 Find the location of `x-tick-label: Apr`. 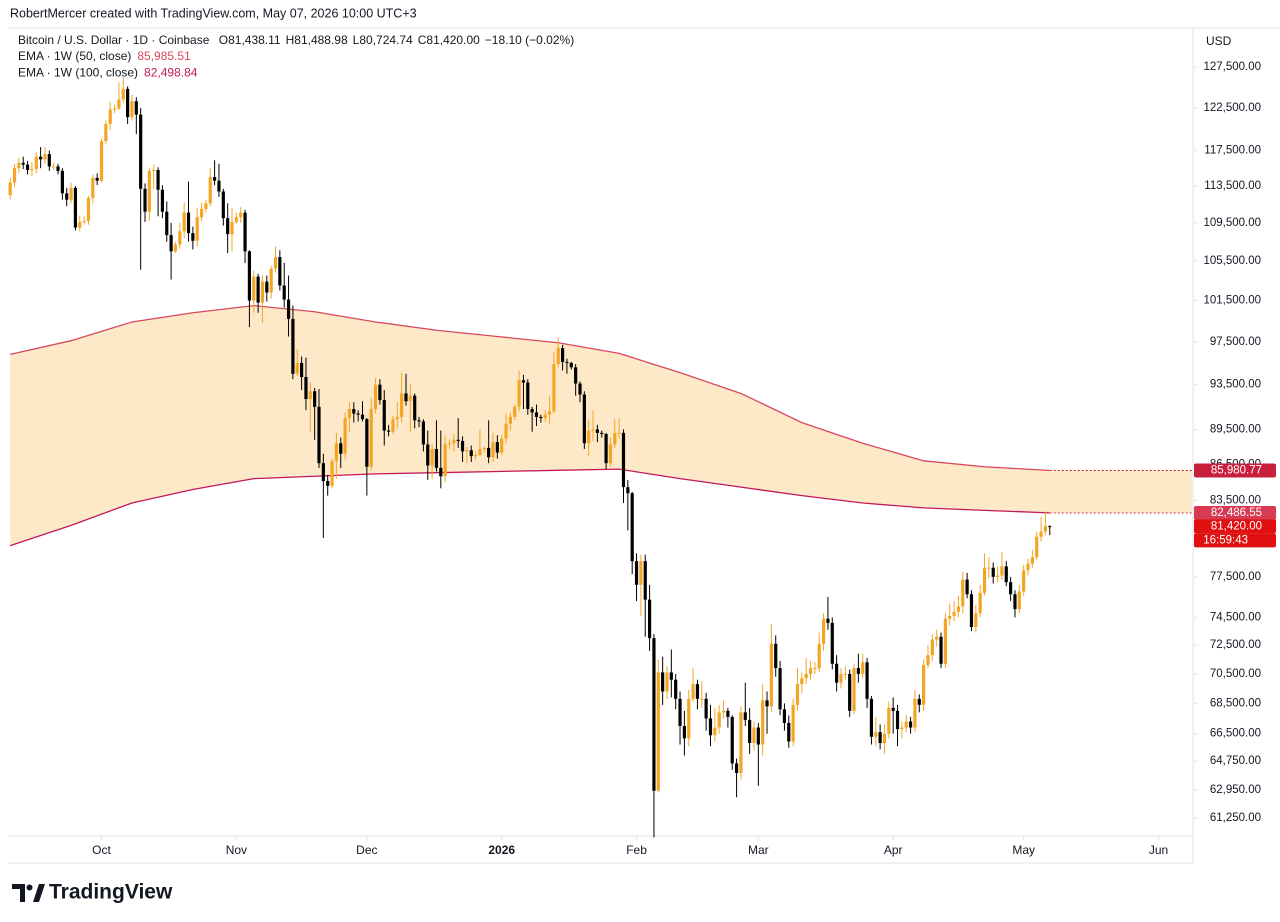

x-tick-label: Apr is located at coordinates (893, 850).